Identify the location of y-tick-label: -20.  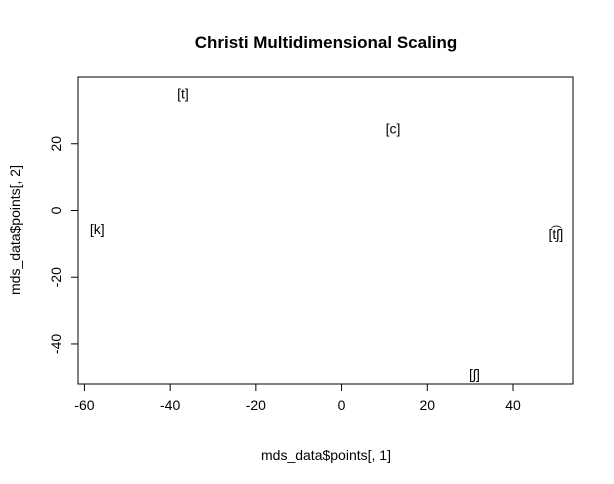
(56, 277).